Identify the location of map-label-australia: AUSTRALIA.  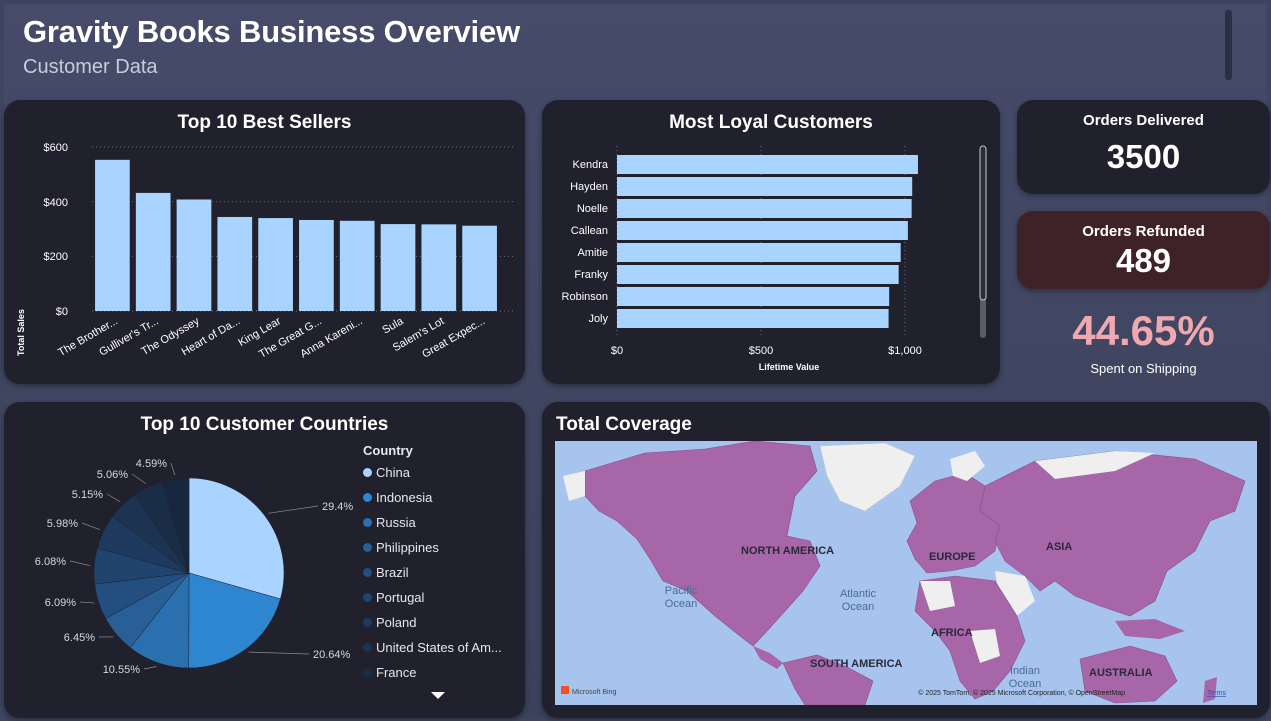
(1121, 673).